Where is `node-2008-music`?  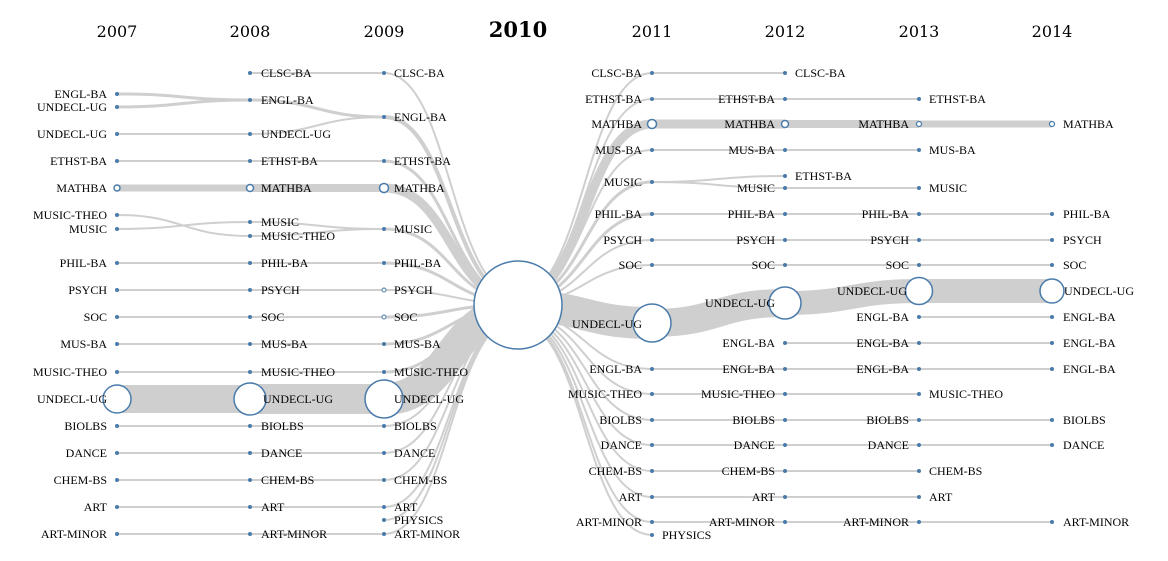 node-2008-music is located at coordinates (250, 222).